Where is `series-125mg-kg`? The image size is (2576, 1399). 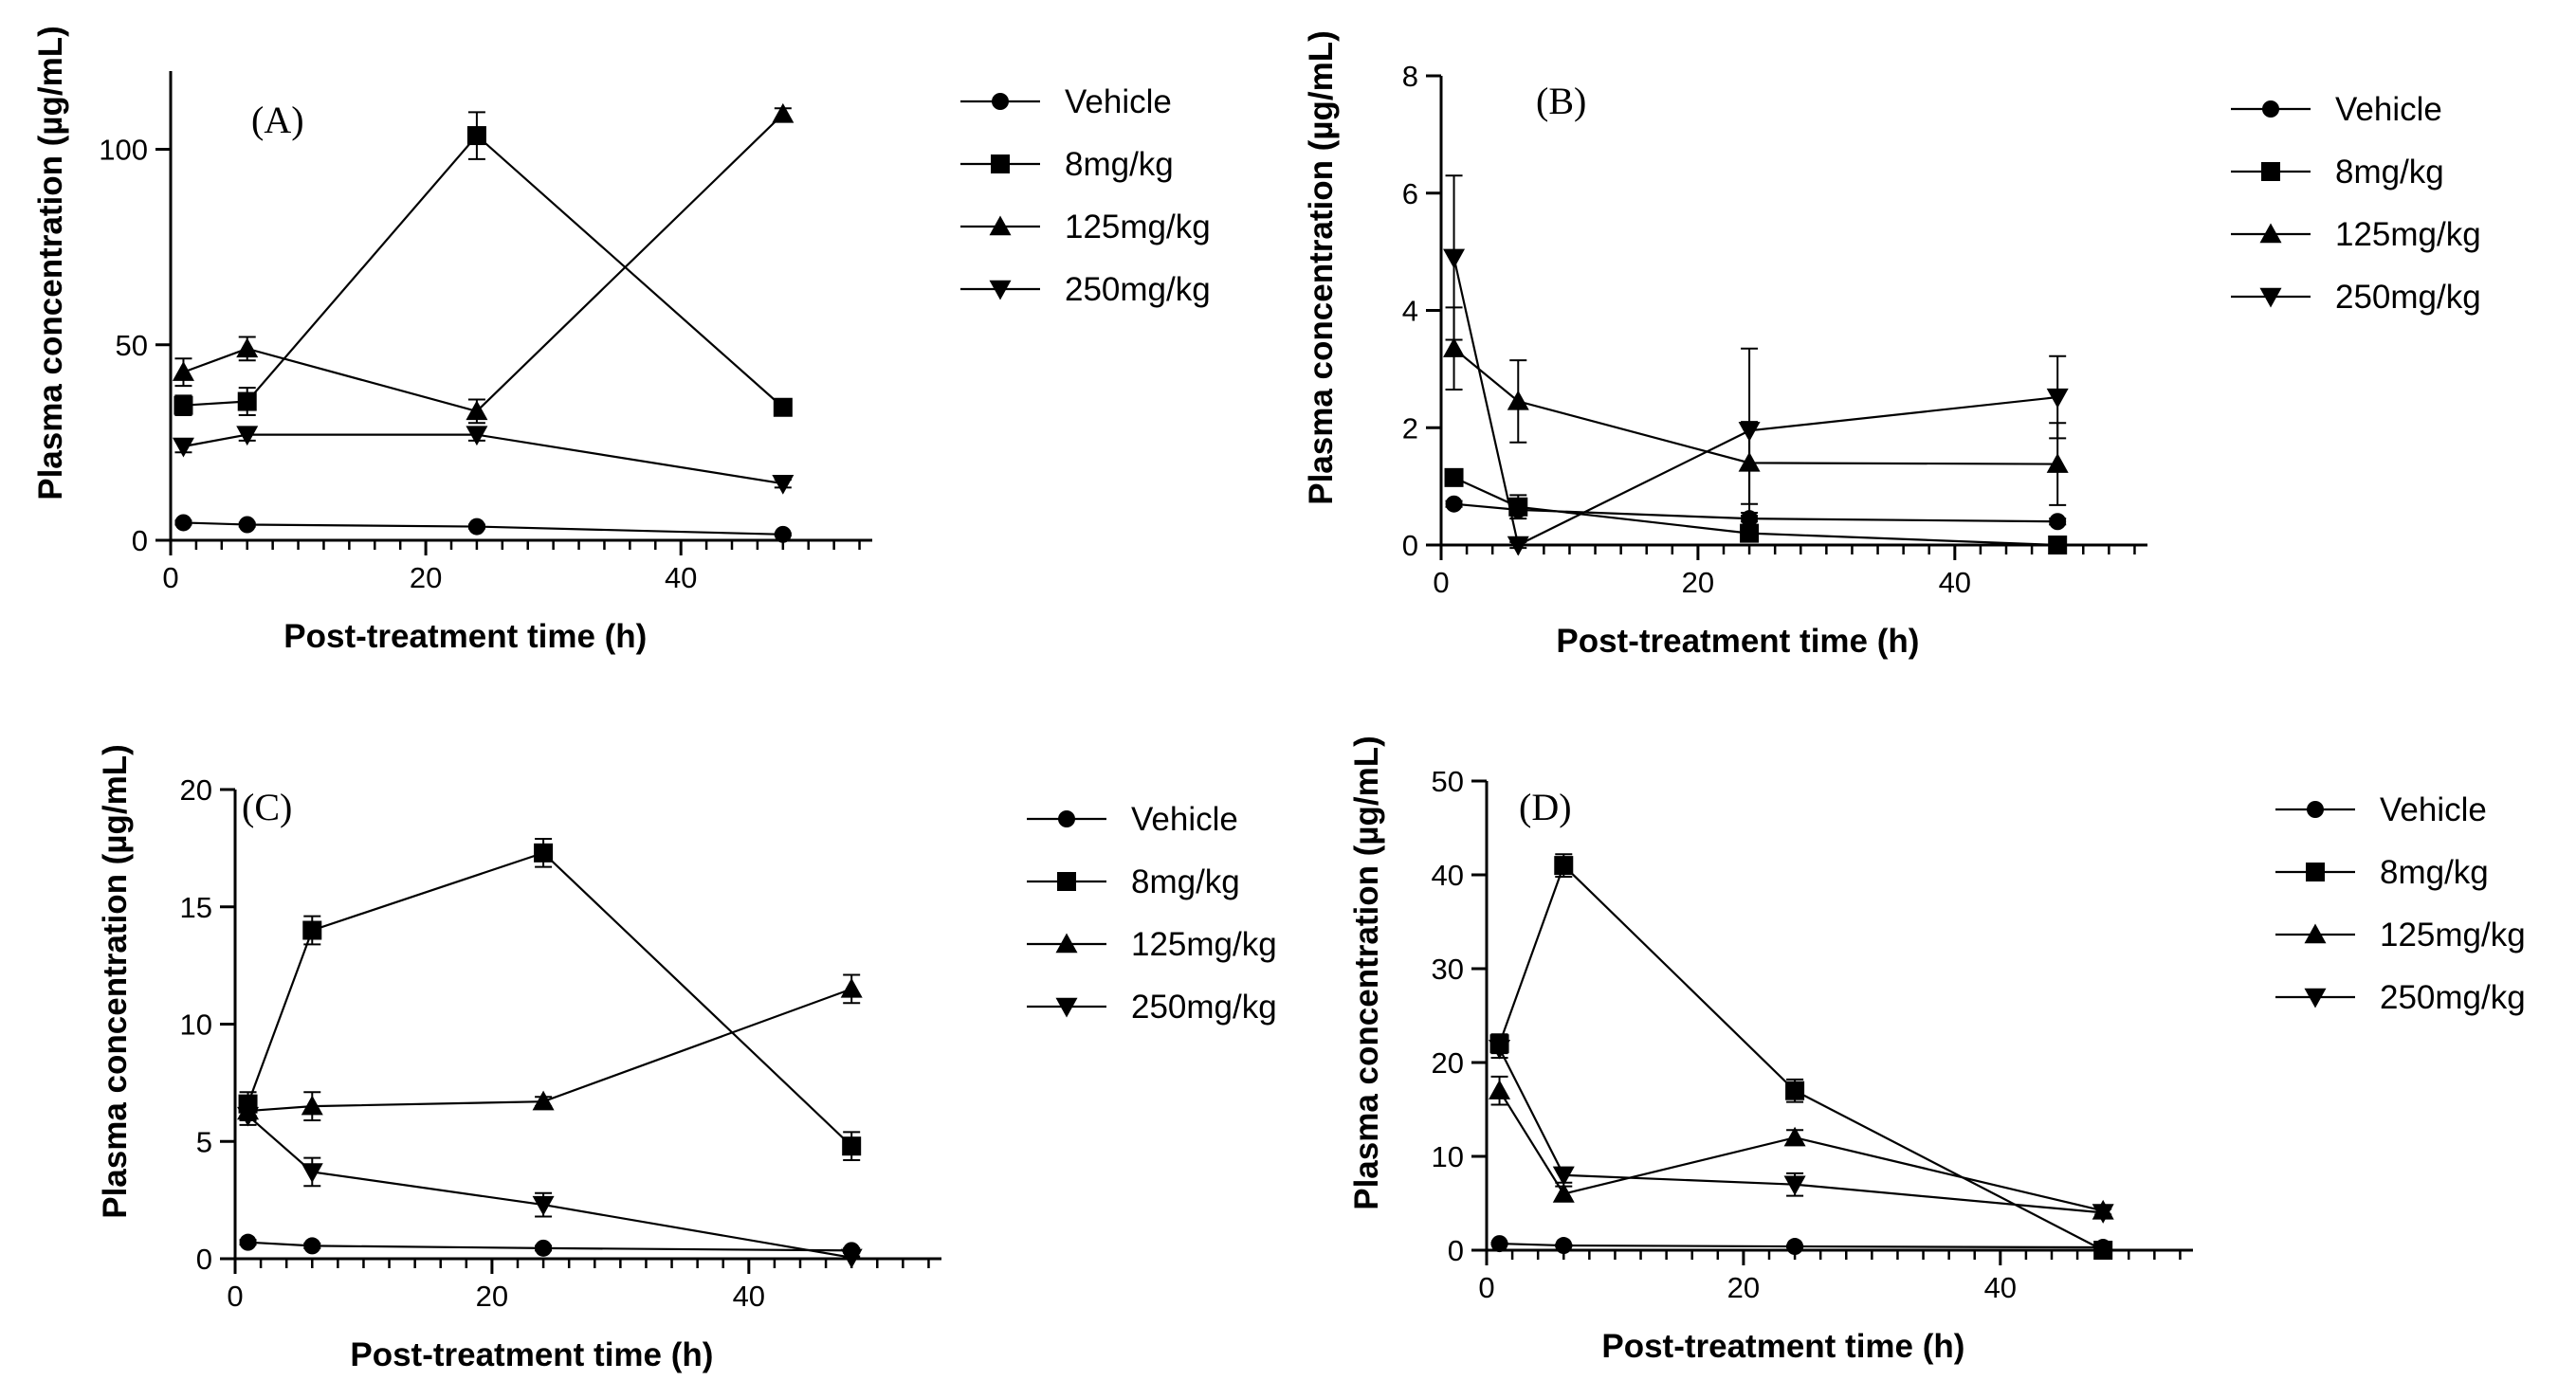 series-125mg-kg is located at coordinates (1801, 1147).